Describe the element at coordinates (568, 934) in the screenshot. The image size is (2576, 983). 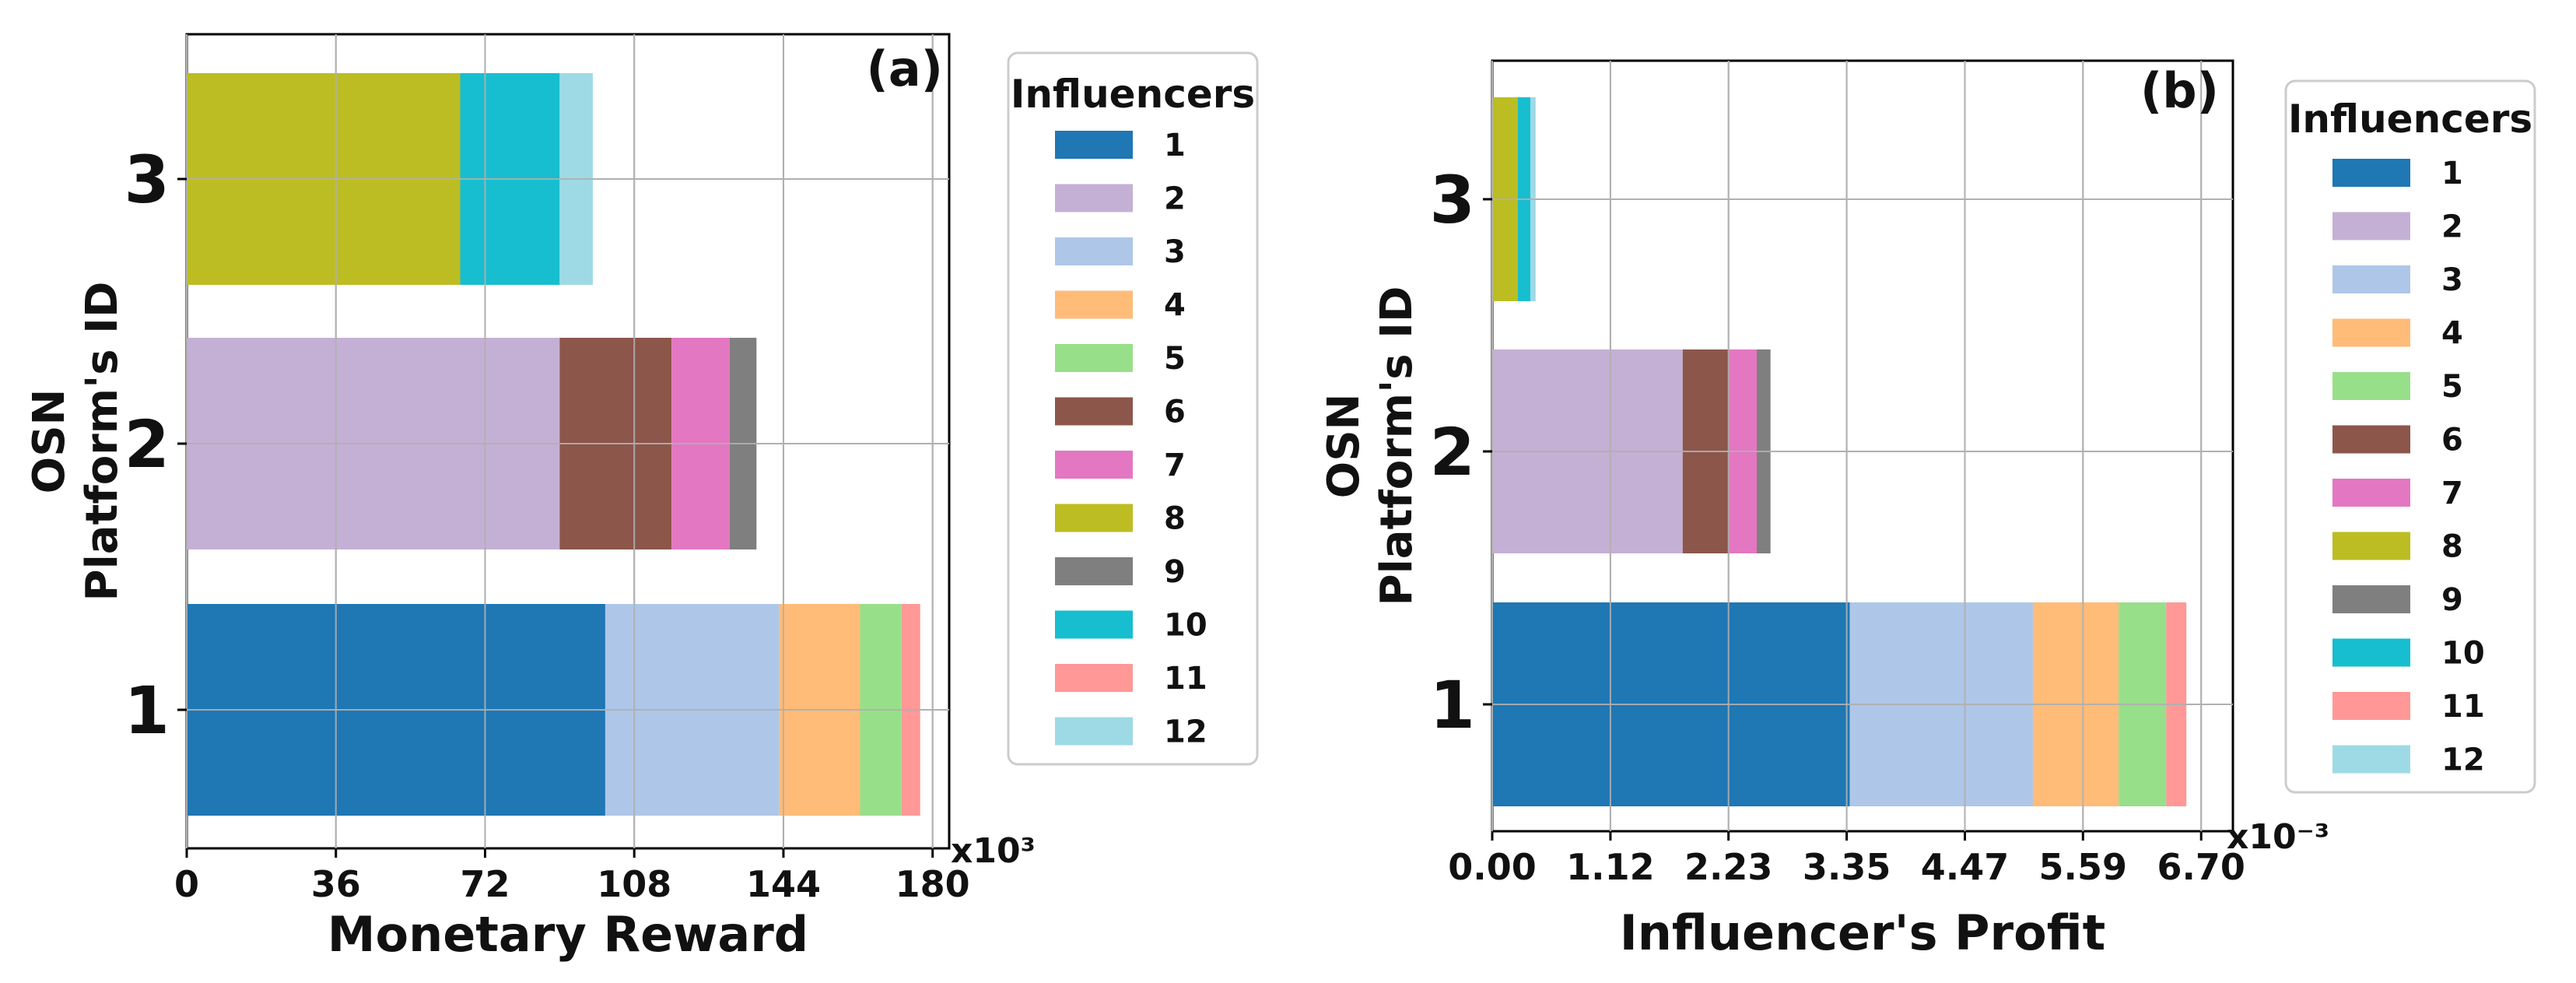
I see `x-axis-label-a: Monetary Reward` at that location.